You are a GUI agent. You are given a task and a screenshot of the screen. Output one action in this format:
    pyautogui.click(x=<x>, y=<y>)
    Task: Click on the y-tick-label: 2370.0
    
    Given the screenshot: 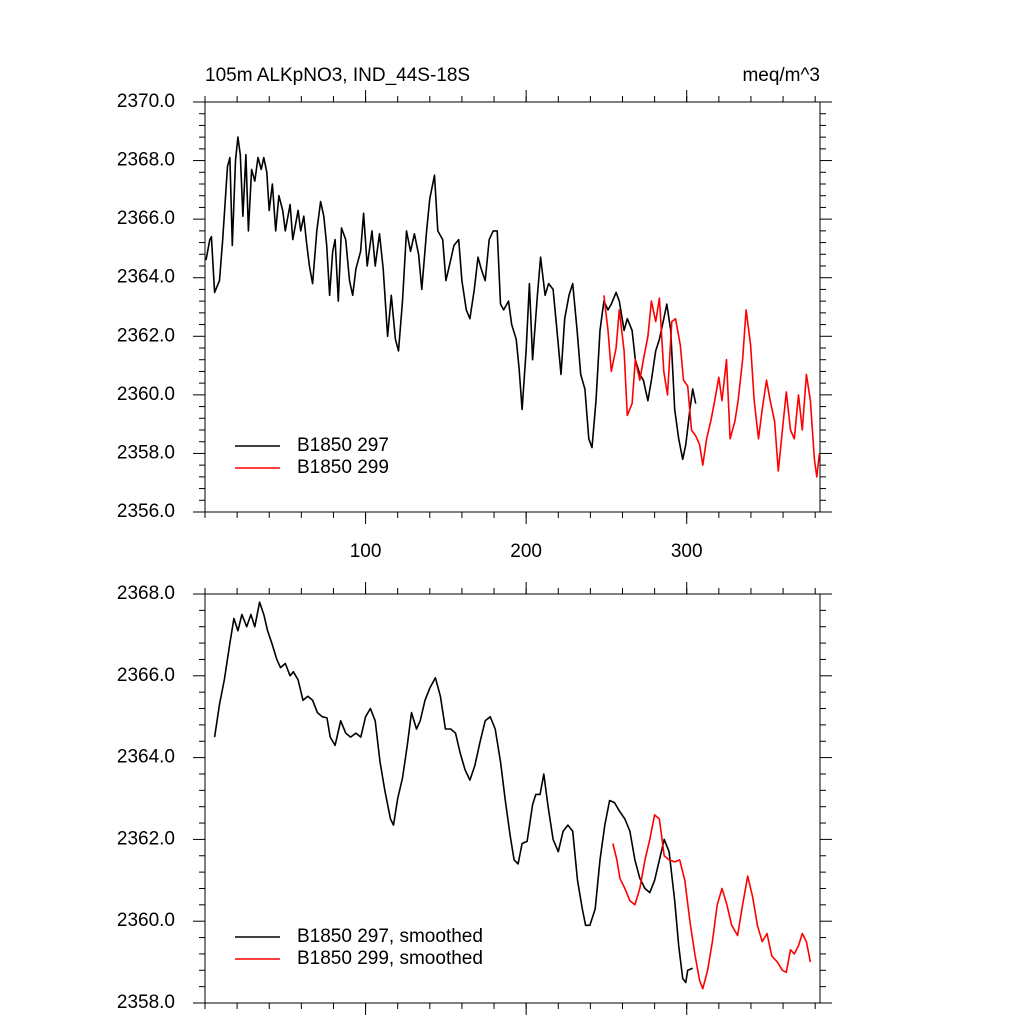 What is the action you would take?
    pyautogui.click(x=146, y=101)
    